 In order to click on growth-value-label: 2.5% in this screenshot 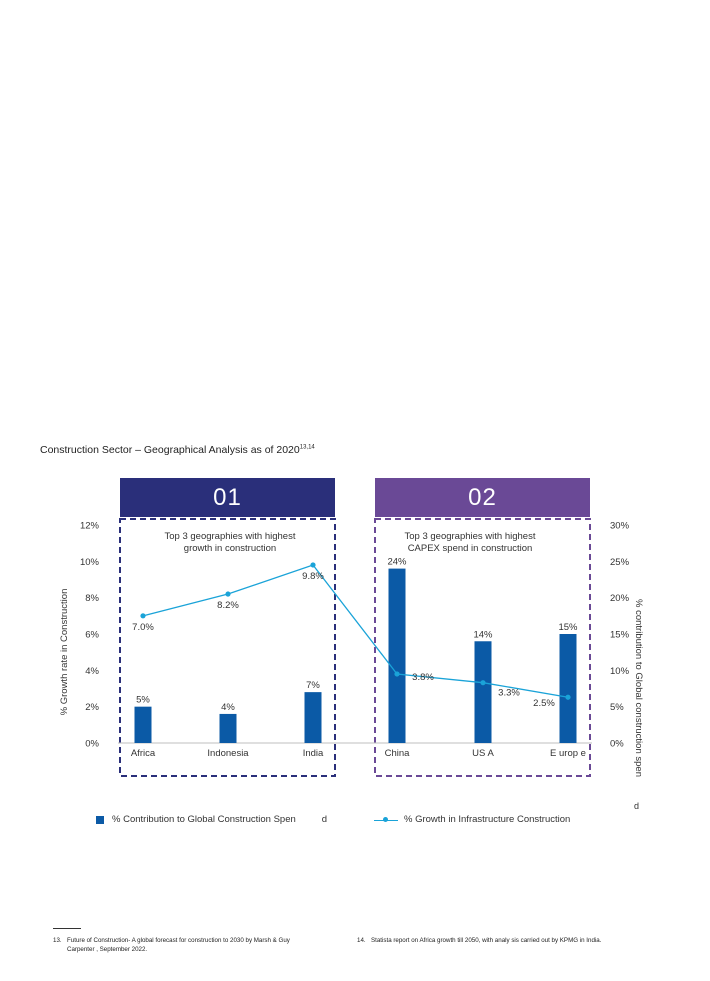, I will do `click(544, 703)`.